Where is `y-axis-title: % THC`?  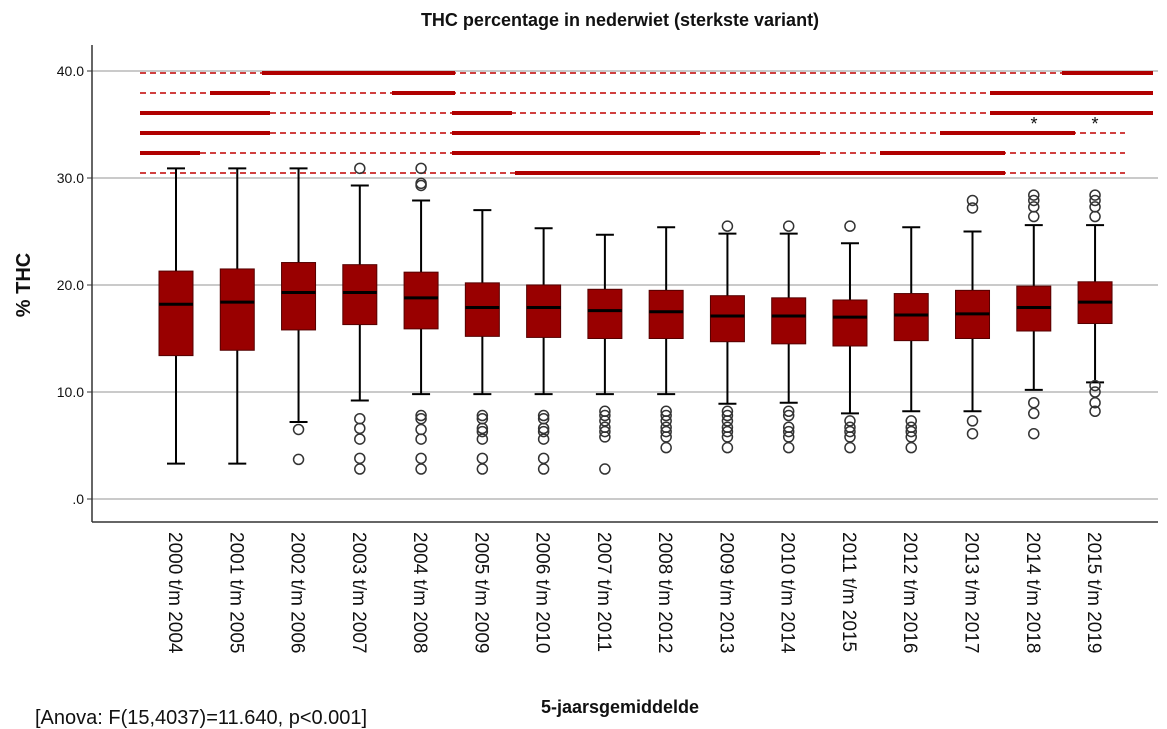 y-axis-title: % THC is located at coordinates (24, 285).